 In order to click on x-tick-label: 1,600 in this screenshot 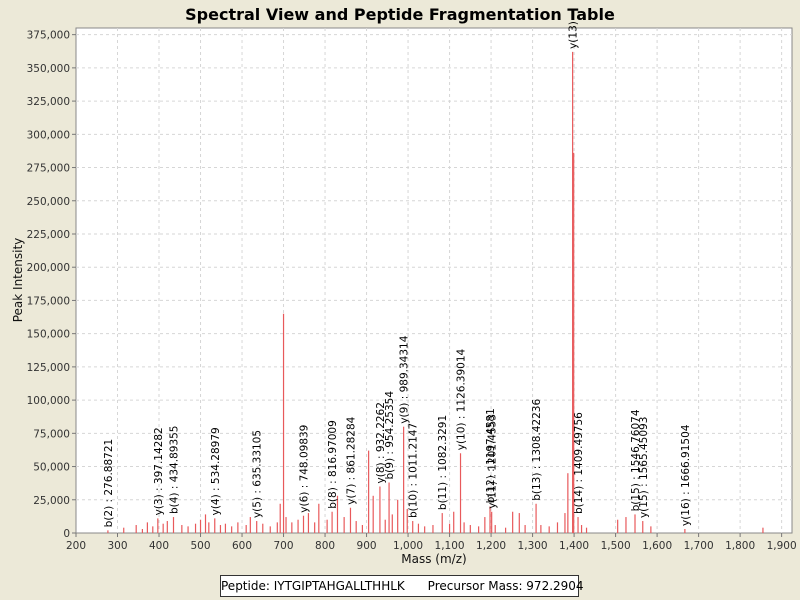, I will do `click(657, 546)`.